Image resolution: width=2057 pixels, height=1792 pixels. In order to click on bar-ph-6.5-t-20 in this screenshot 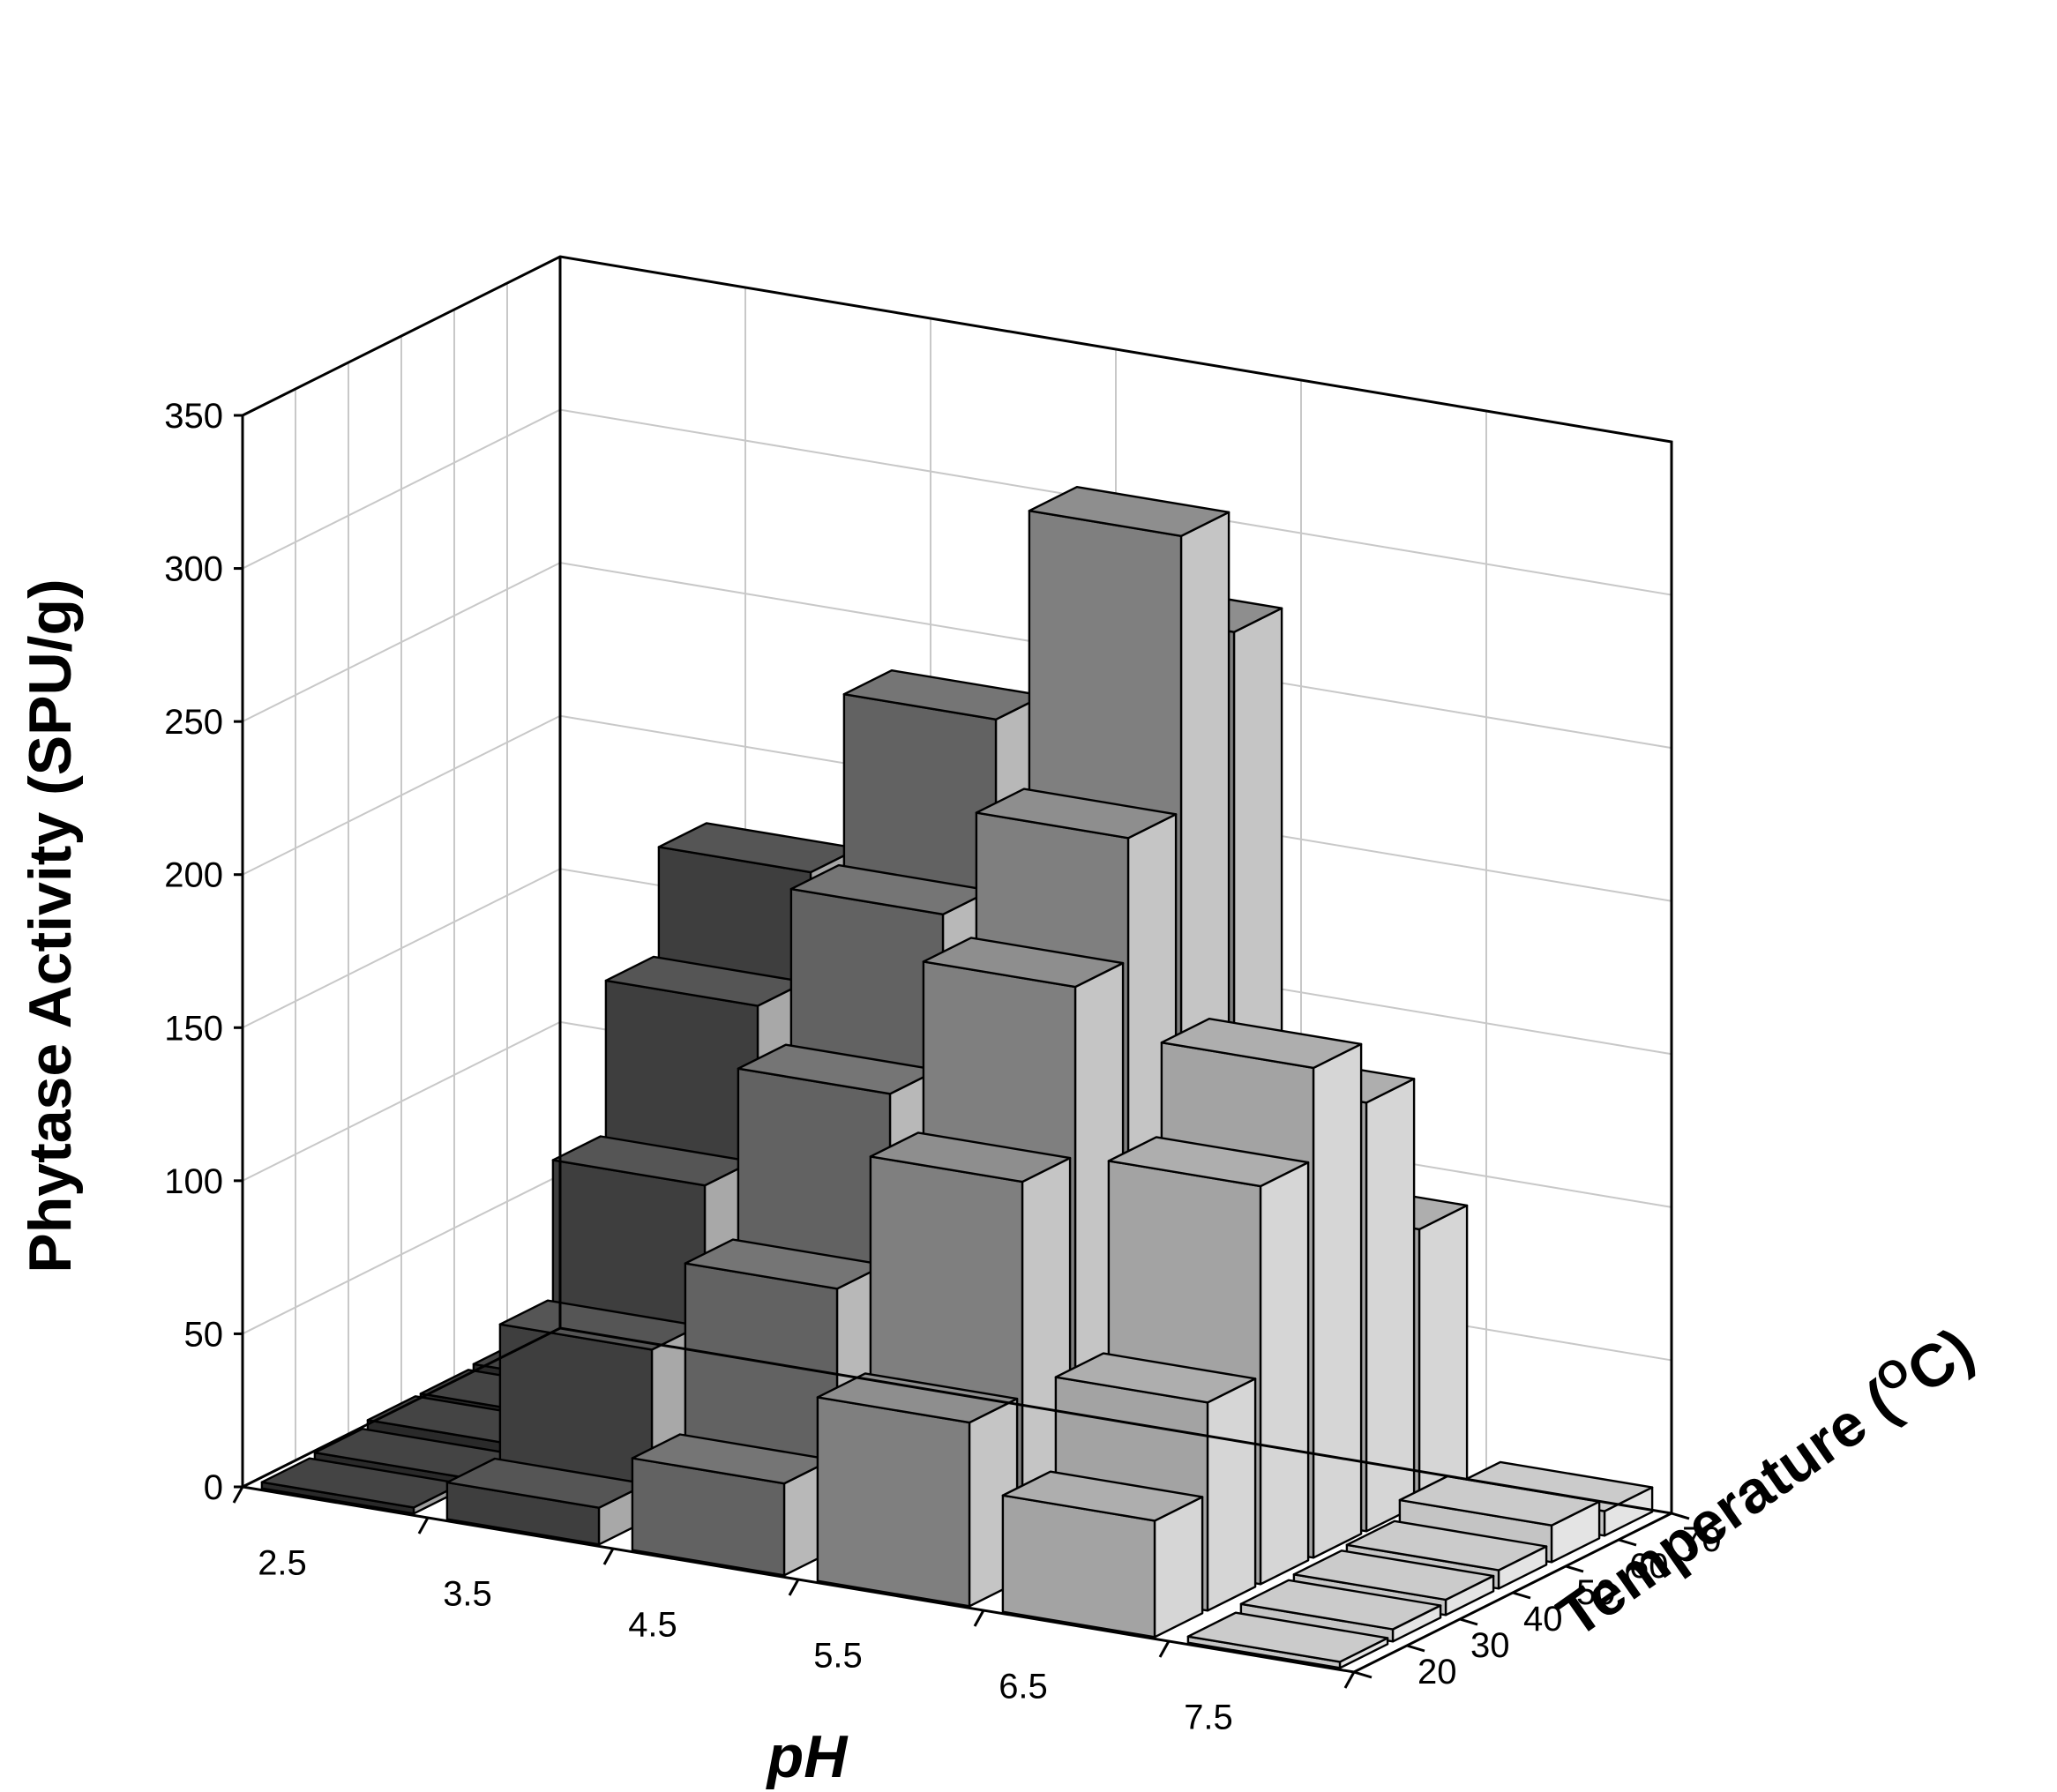, I will do `click(1102, 1554)`.